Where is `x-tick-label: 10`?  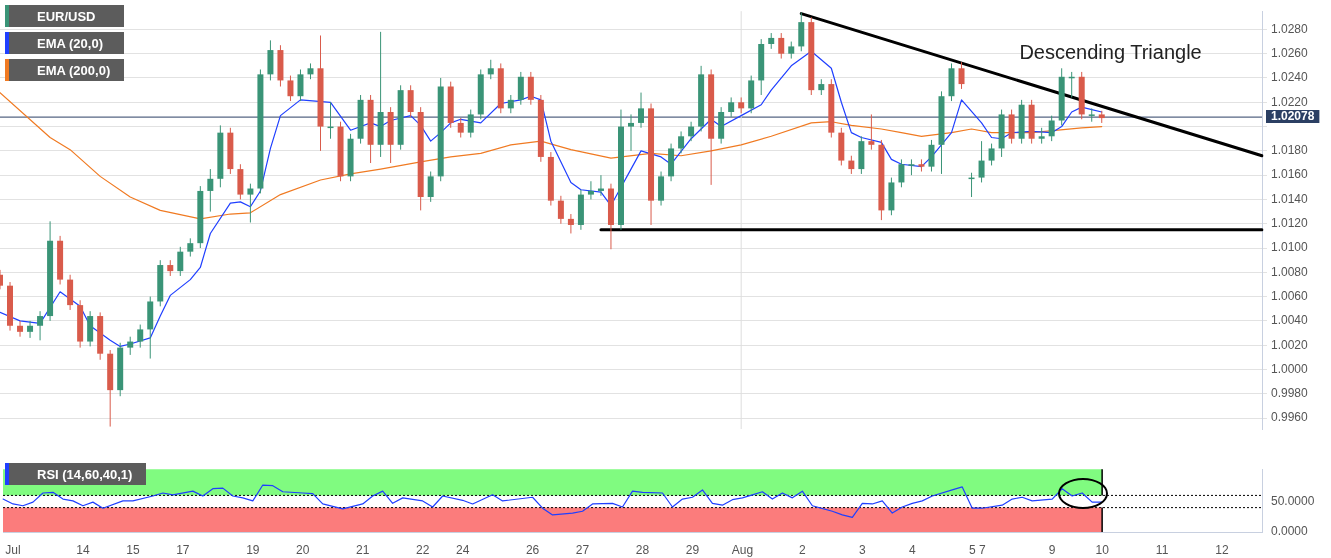
x-tick-label: 10 is located at coordinates (1102, 549).